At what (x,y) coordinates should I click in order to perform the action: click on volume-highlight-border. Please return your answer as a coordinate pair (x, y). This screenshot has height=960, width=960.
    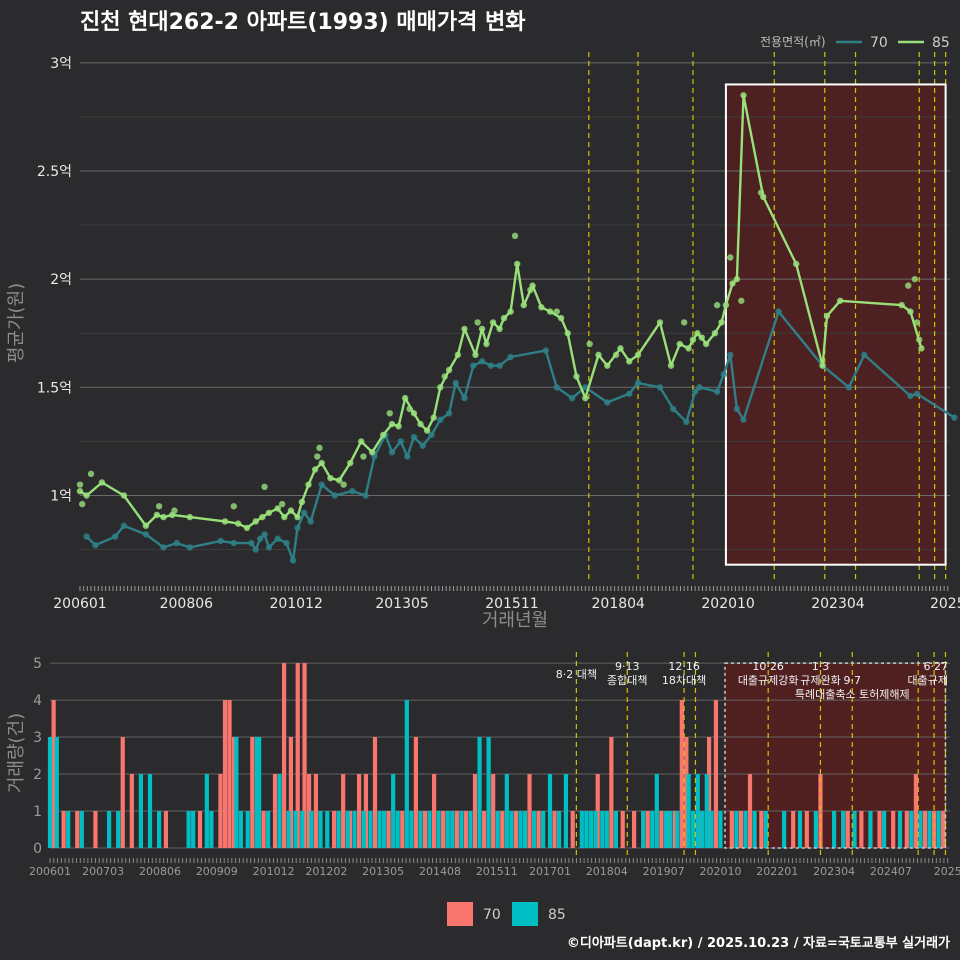
    Looking at the image, I should click on (835, 755).